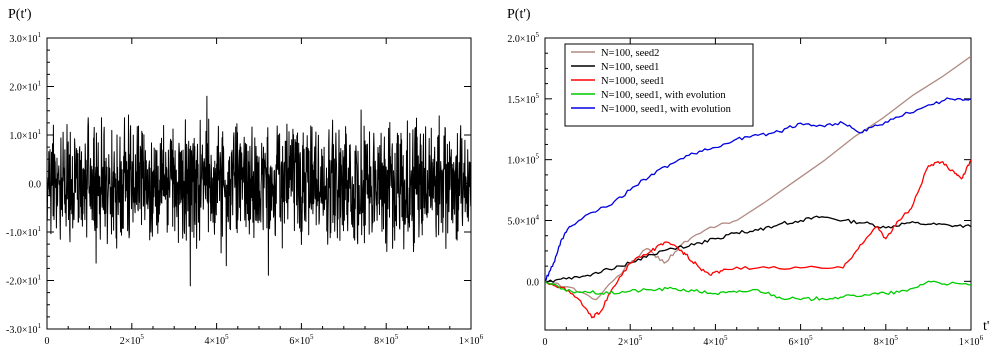 The image size is (996, 358). Describe the element at coordinates (23, 281) in the screenshot. I see `y-tick-label: -2.0×10¹` at that location.